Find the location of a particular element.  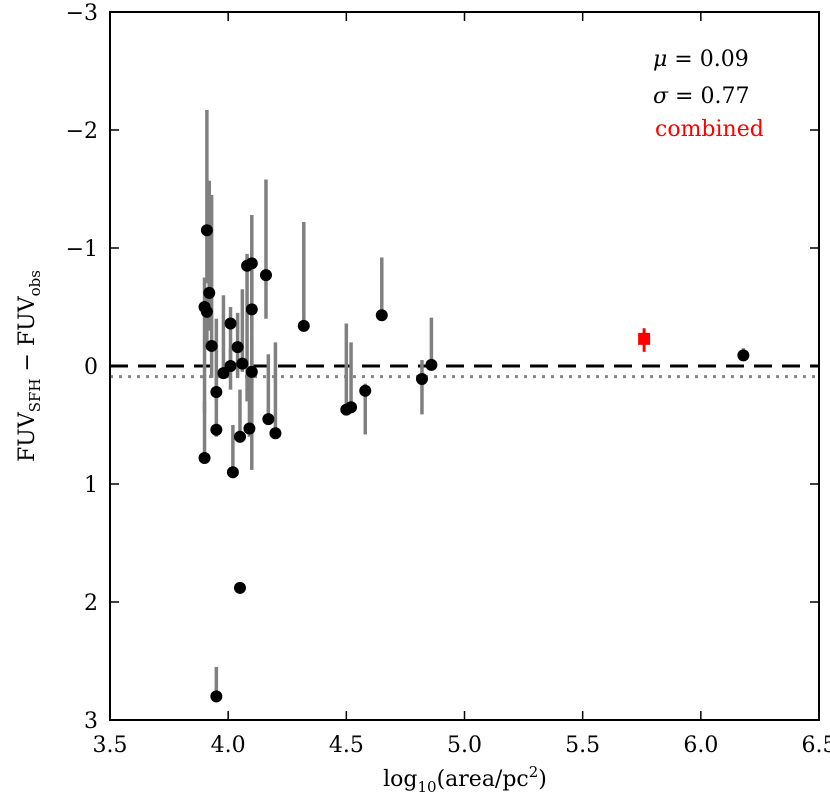

x-axis-label: log10(area/pc2) is located at coordinates (465, 779).